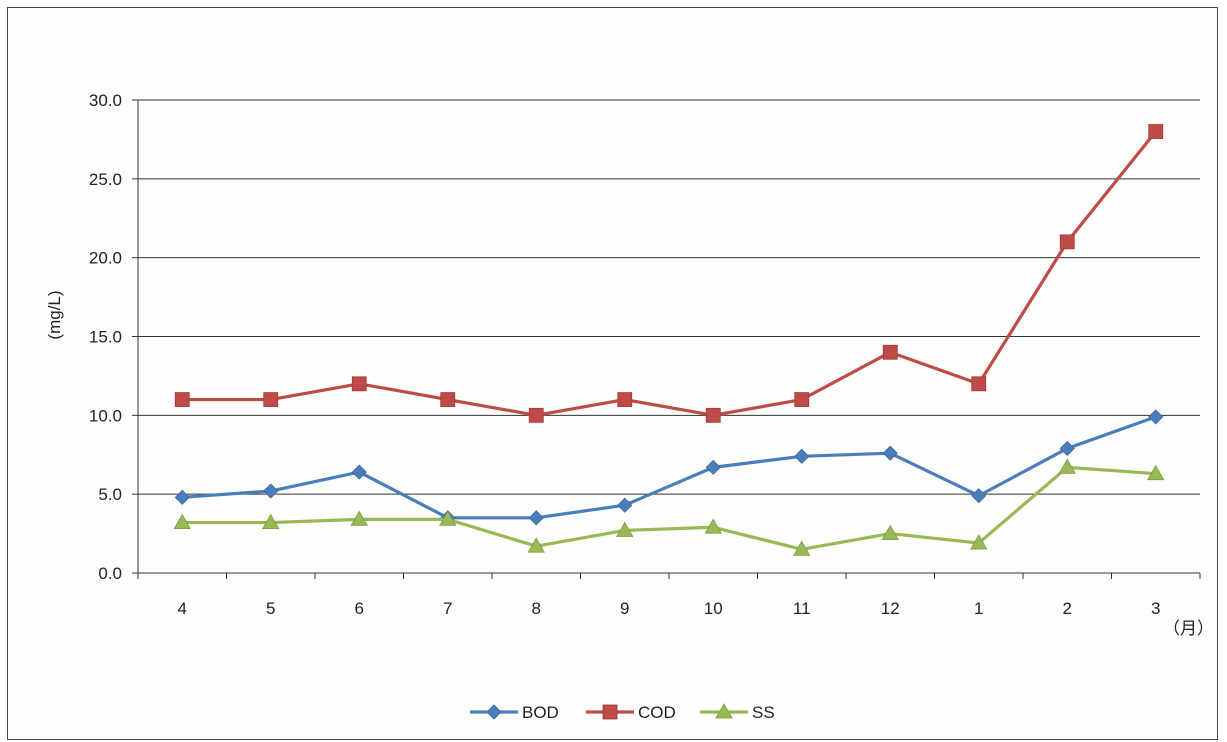 The height and width of the screenshot is (742, 1227). I want to click on y-tick-label: 25.0, so click(105, 179).